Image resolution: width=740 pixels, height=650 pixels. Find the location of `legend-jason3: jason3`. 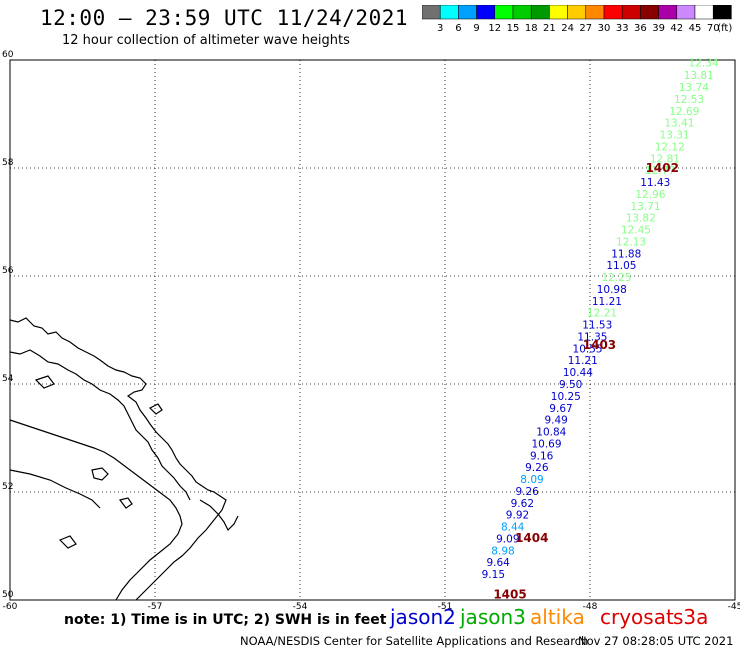

legend-jason3: jason3 is located at coordinates (493, 617).